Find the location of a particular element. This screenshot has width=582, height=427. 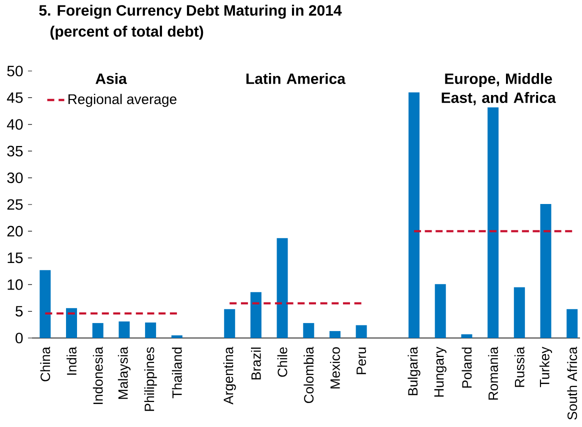

y-tick-label: 10 is located at coordinates (15, 284).